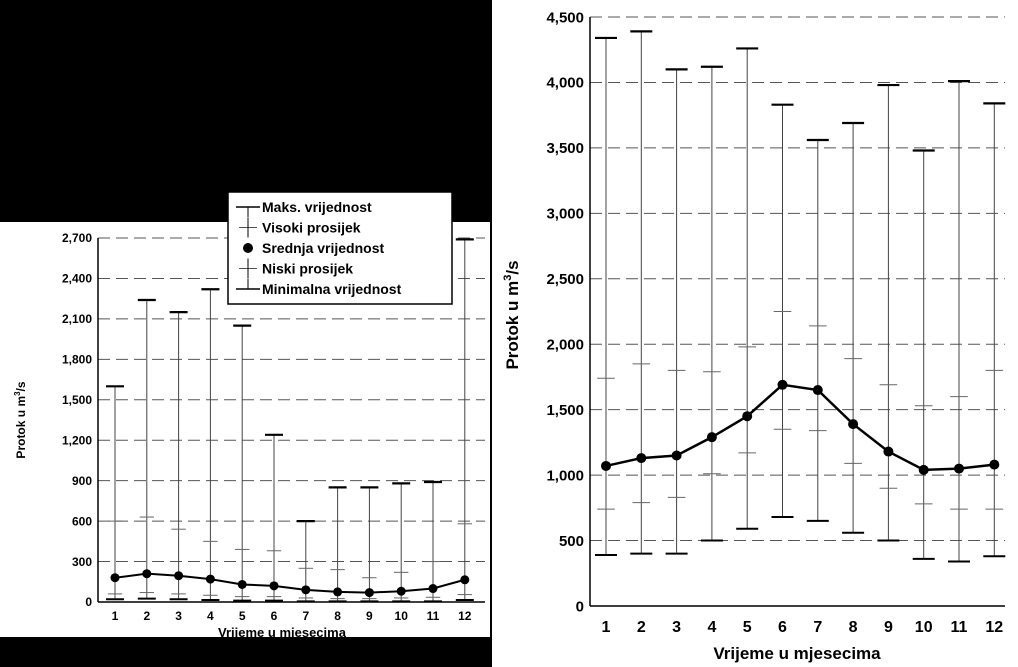  I want to click on right-y-tick-label: 4,000, so click(565, 83).